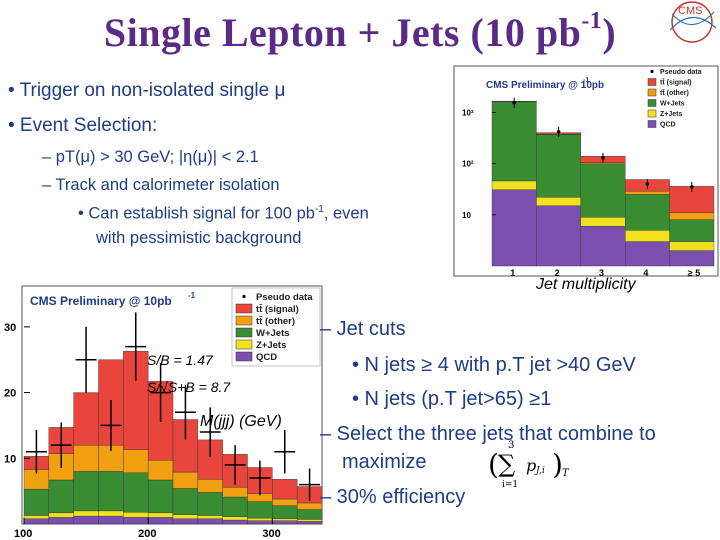 The image size is (720, 540). What do you see at coordinates (601, 273) in the screenshot?
I see `x-tick-label-3: 3` at bounding box center [601, 273].